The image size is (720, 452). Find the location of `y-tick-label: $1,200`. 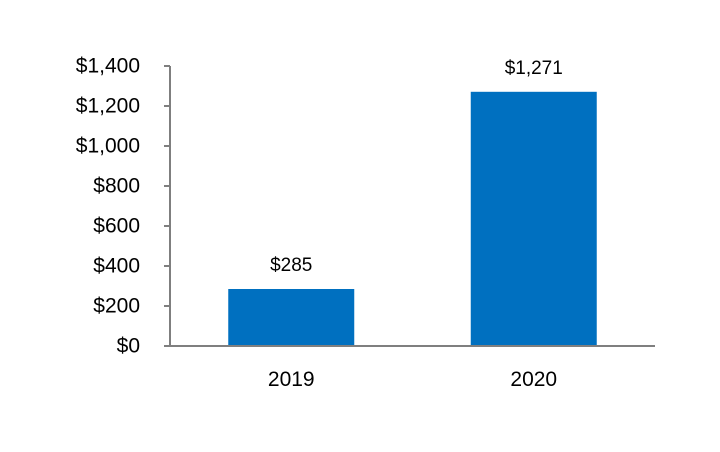

y-tick-label: $1,200 is located at coordinates (108, 106).